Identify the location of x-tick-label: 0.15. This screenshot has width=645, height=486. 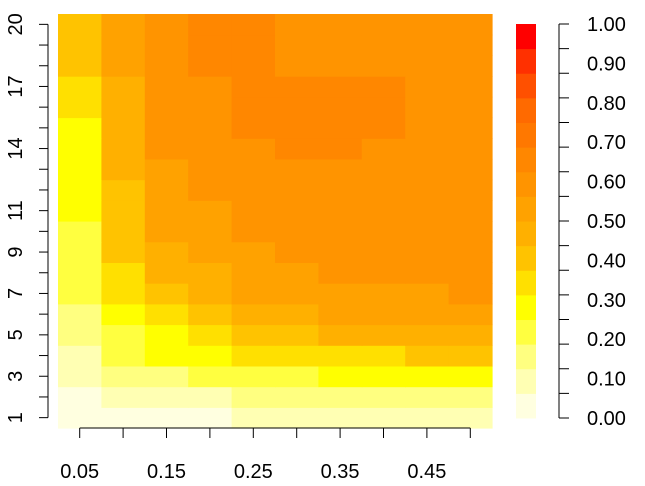
(166, 472).